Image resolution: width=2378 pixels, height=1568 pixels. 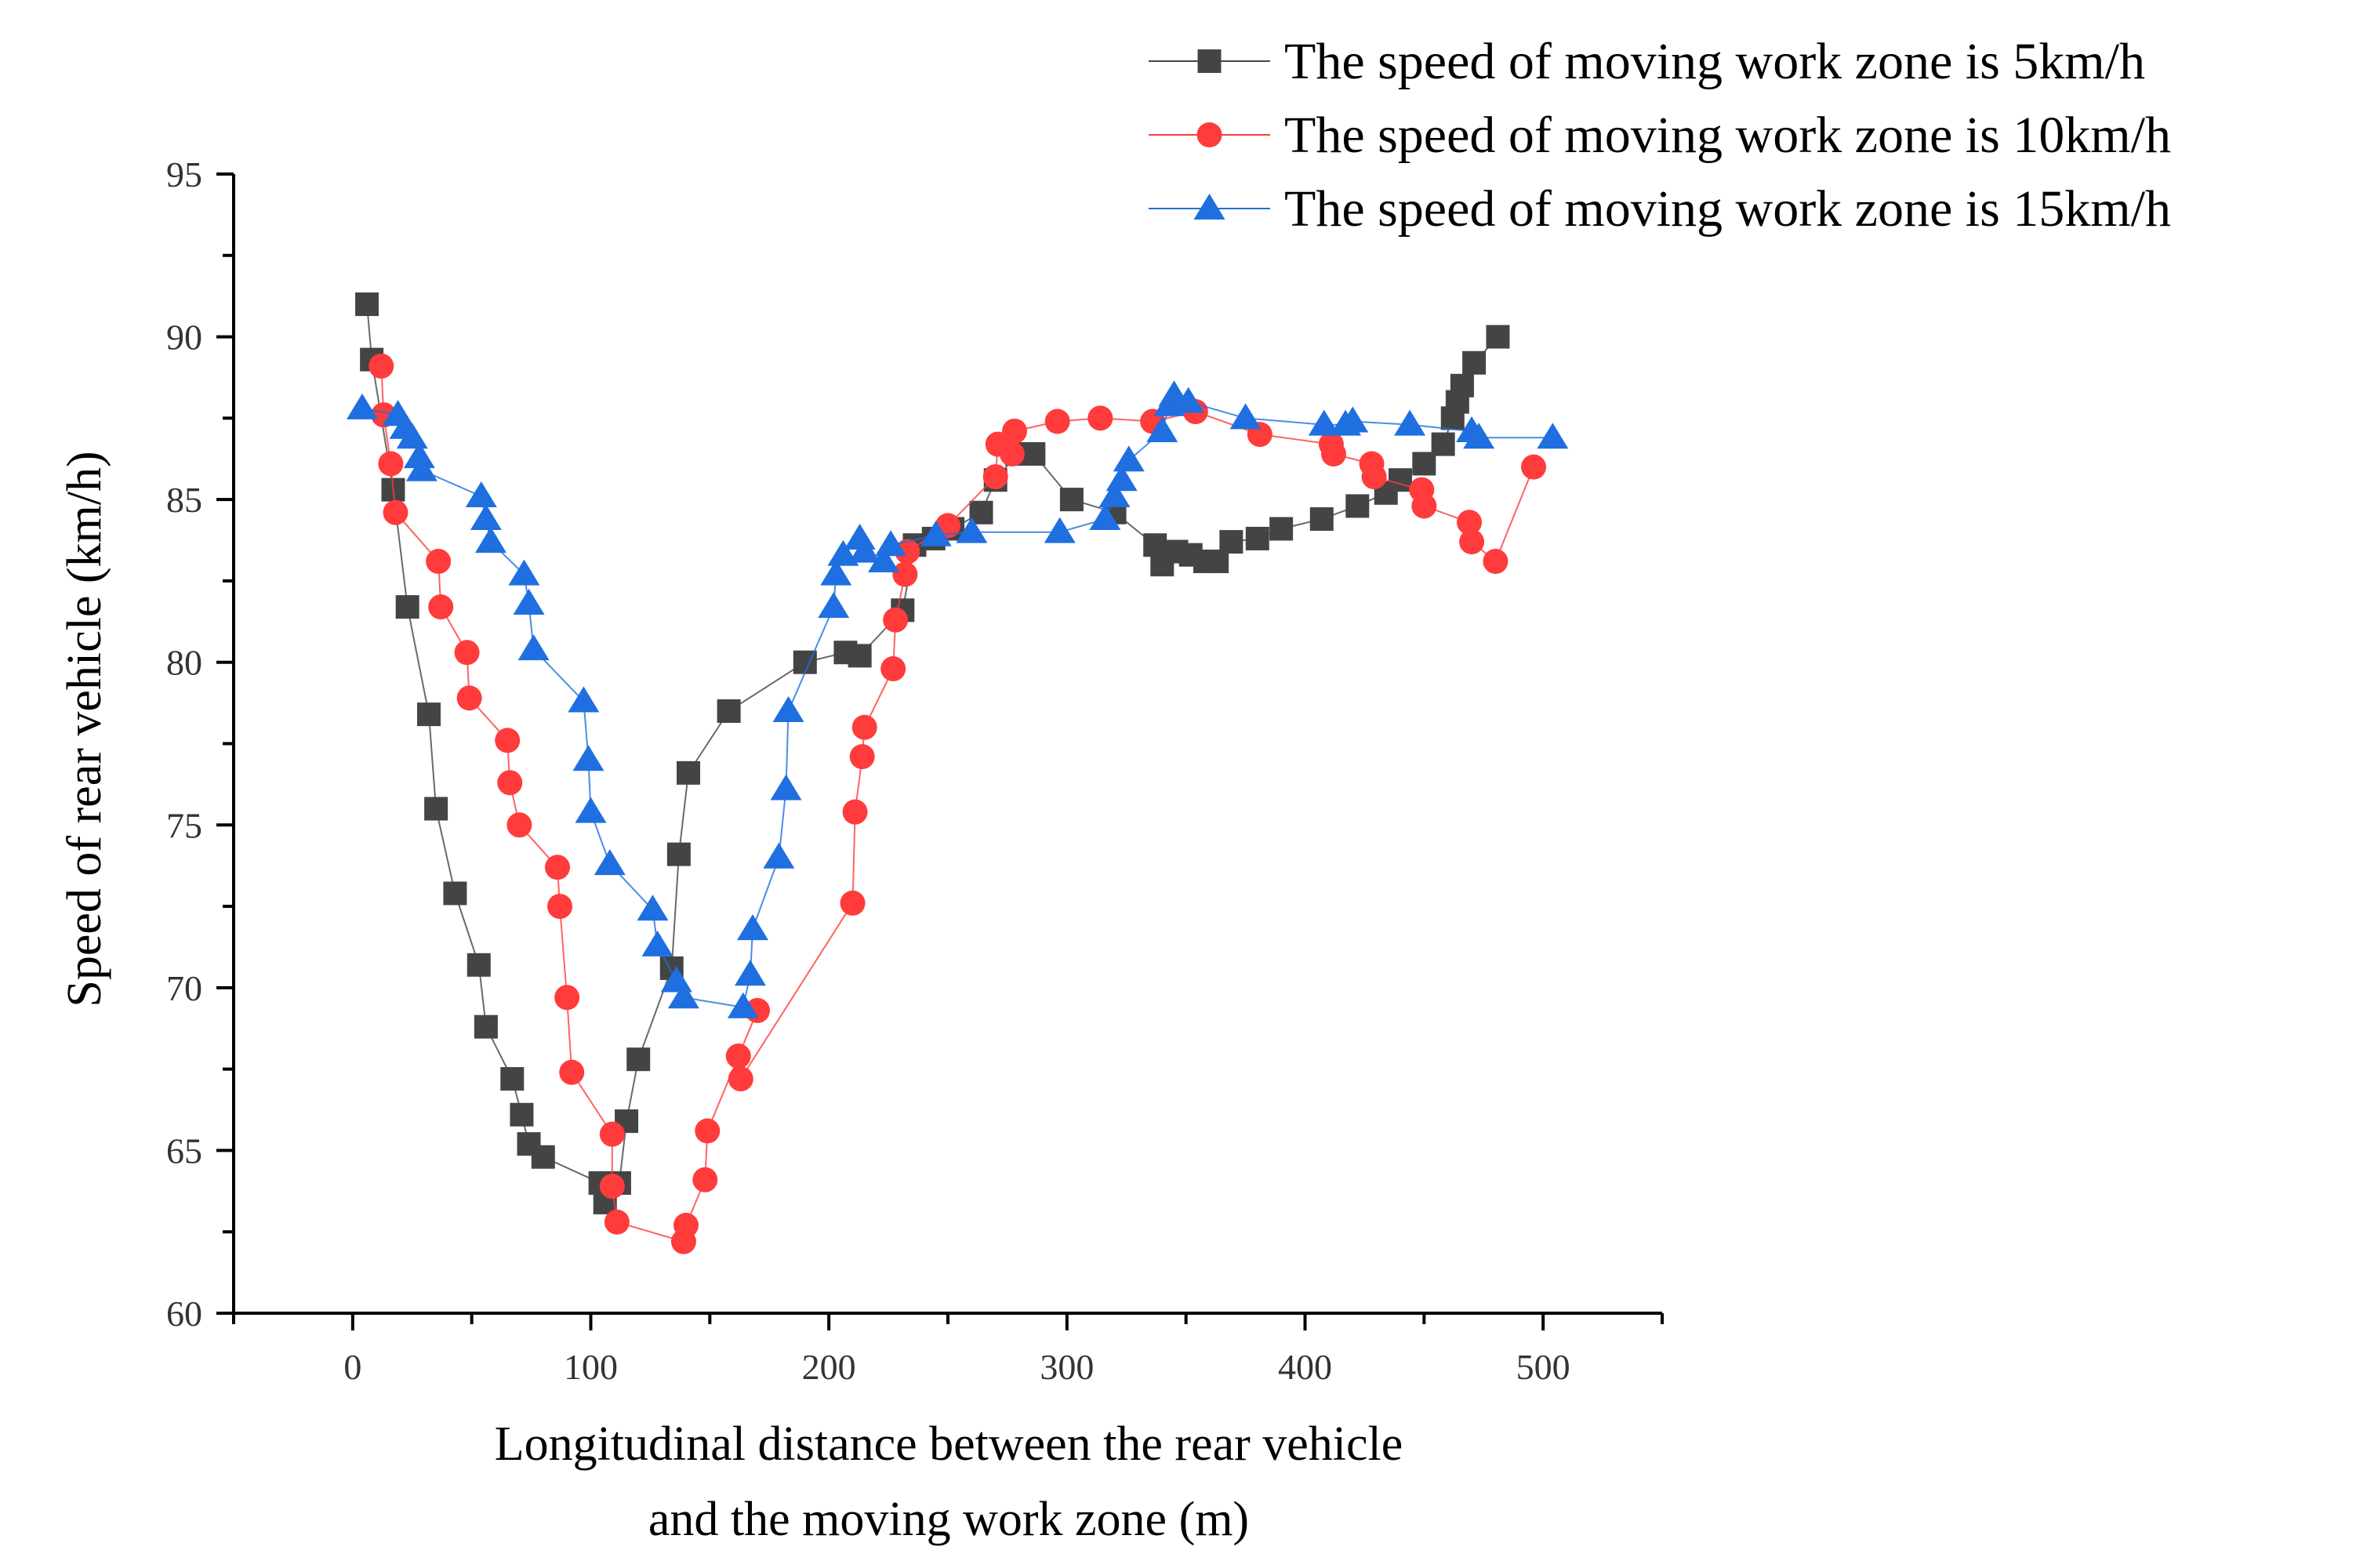 What do you see at coordinates (352, 1367) in the screenshot?
I see `x-tick-label: 0` at bounding box center [352, 1367].